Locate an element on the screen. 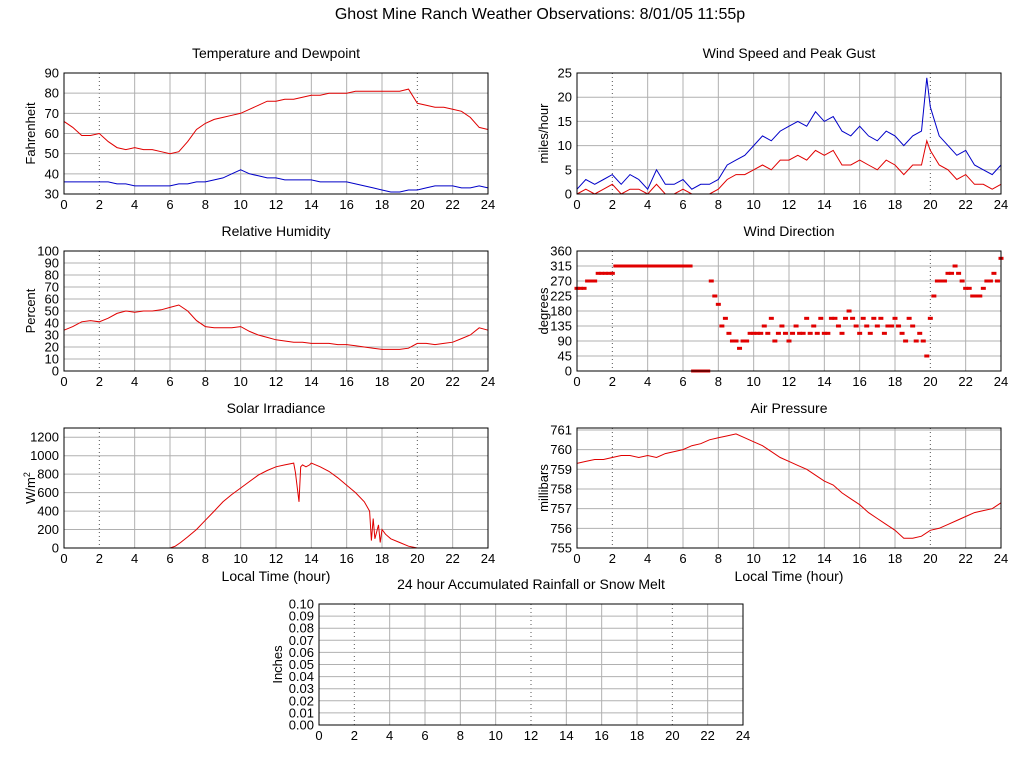 This screenshot has width=1024, height=768. y-axis-label: Fahrenheit is located at coordinates (30, 133).